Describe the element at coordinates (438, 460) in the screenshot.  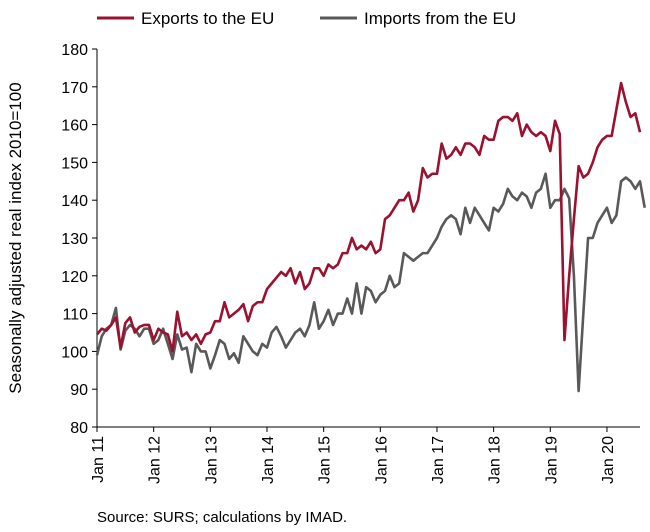
I see `x-tick-label: Jan 17` at that location.